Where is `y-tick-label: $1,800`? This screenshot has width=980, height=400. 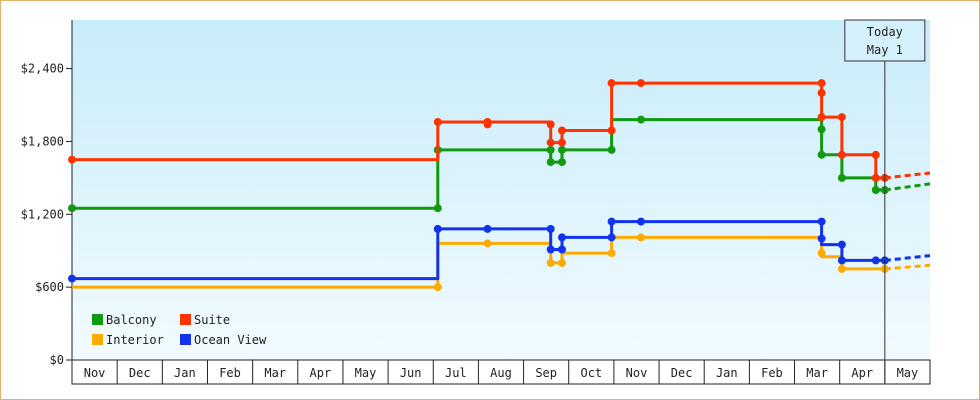 y-tick-label: $1,800 is located at coordinates (42, 141).